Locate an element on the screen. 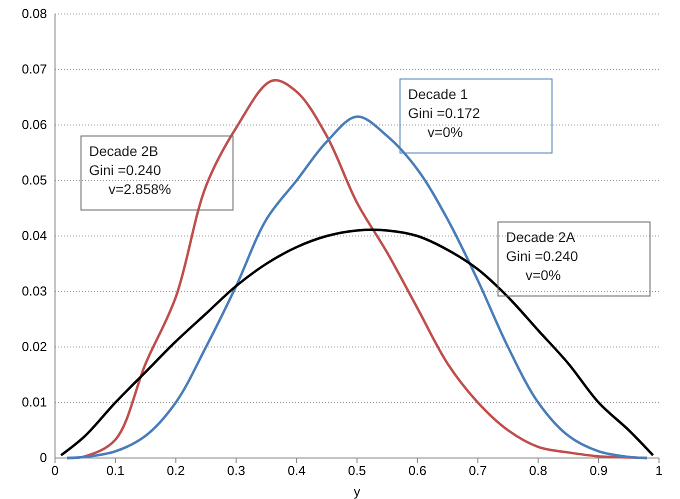 The width and height of the screenshot is (680, 499). y-tick-label: 0.08 is located at coordinates (34, 14).